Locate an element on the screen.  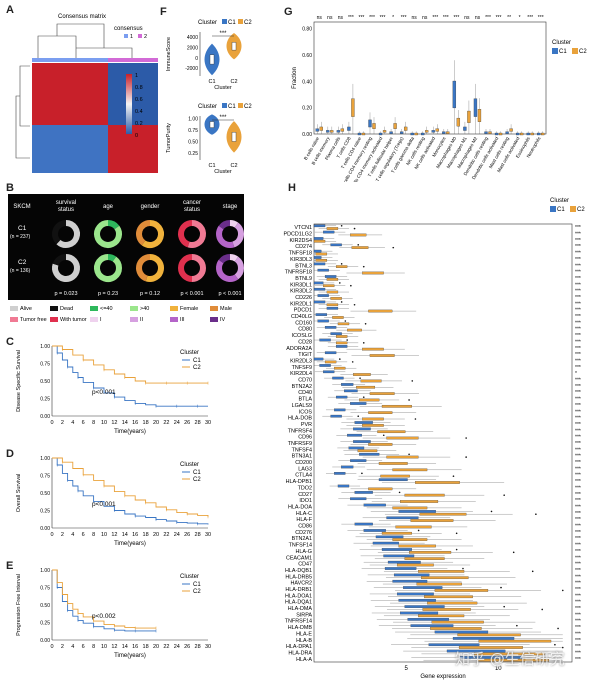
x-tick-label: 14 is located at coordinates (125, 647).